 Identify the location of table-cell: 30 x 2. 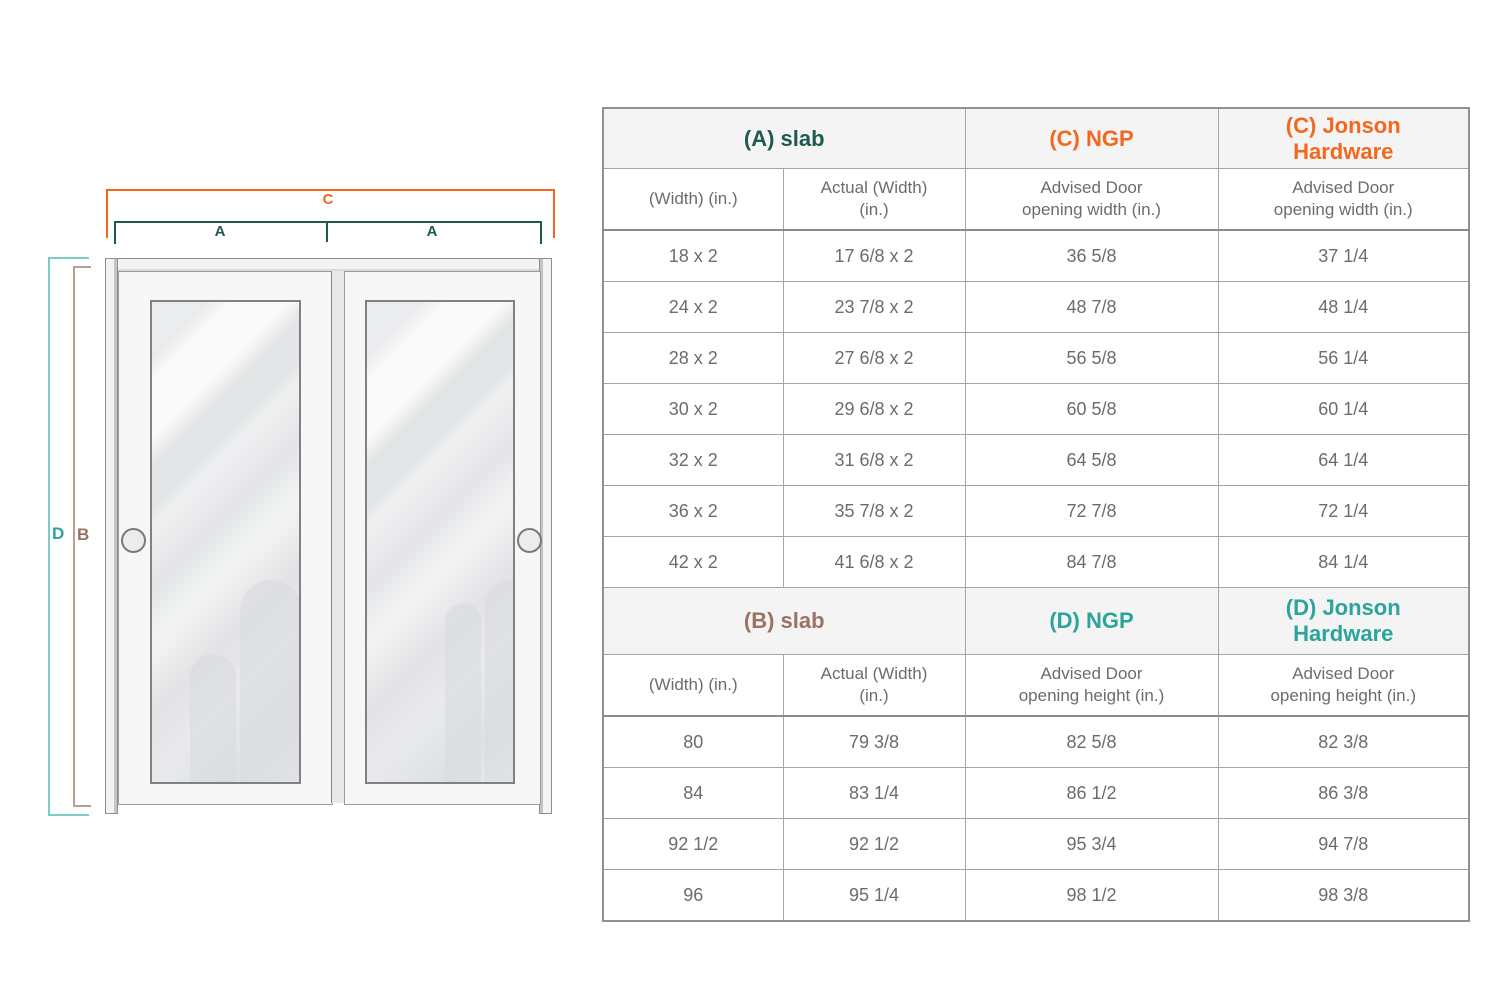
(693, 409).